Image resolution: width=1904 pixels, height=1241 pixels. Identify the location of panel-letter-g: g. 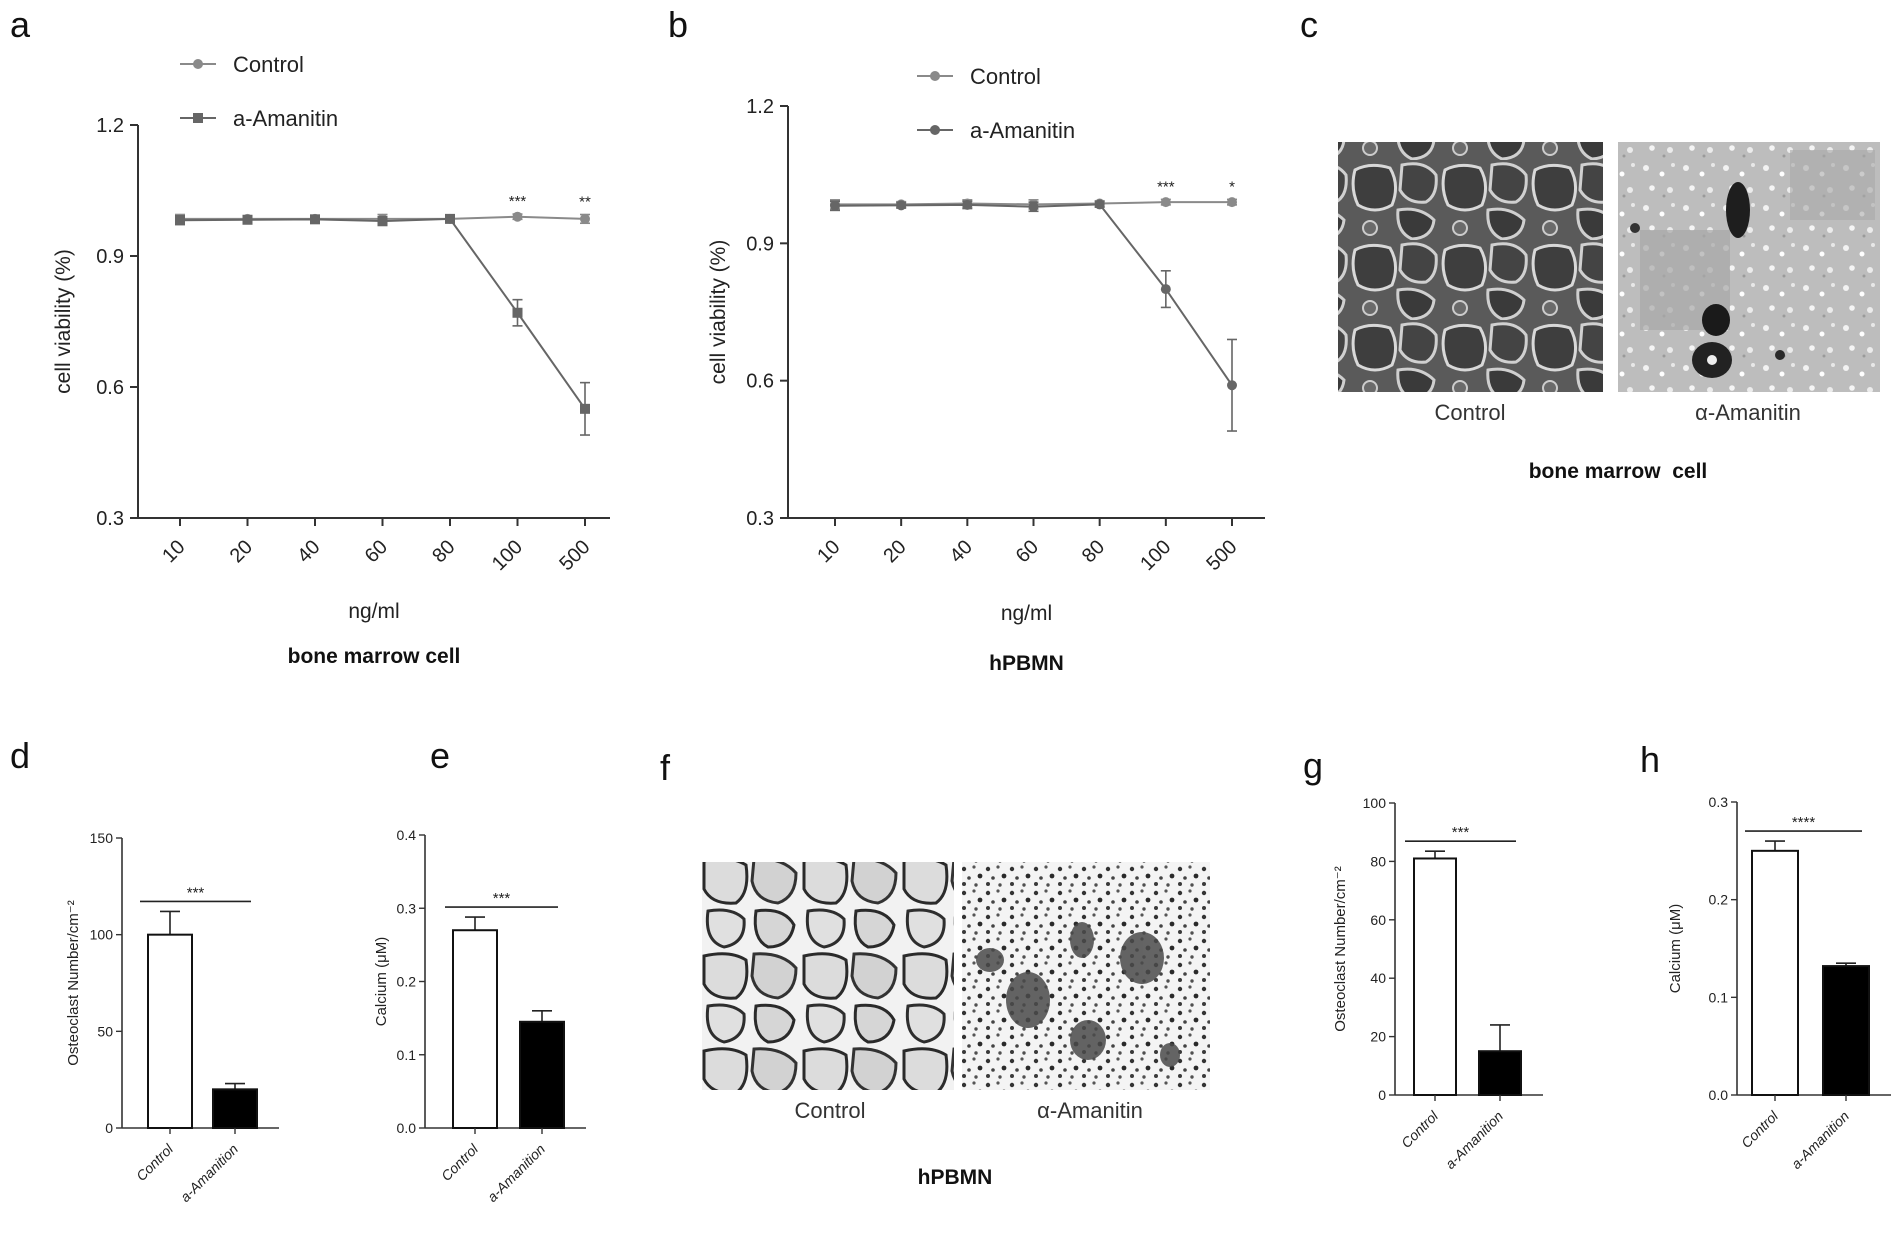
(1313, 765).